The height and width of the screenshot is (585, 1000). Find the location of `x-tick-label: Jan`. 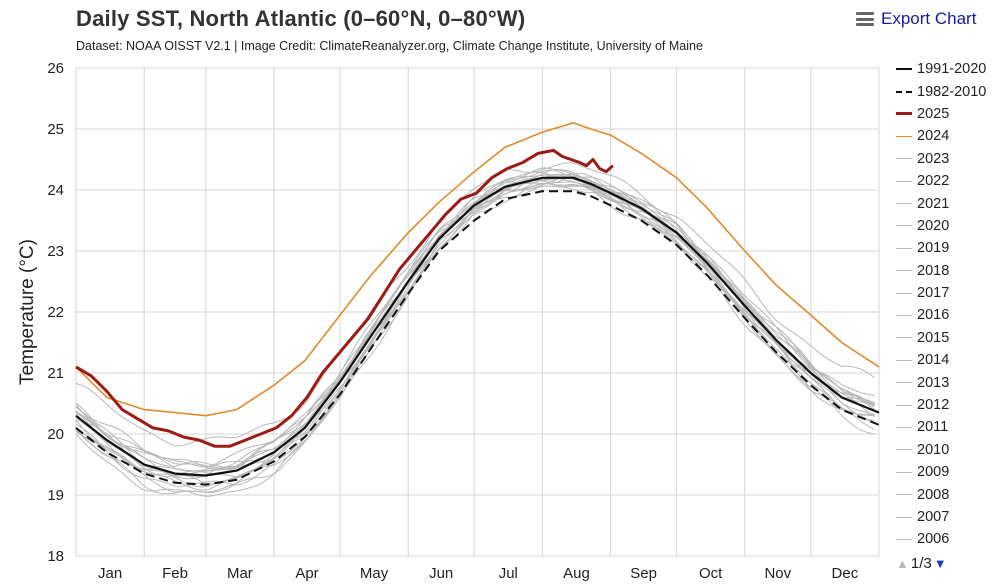

x-tick-label: Jan is located at coordinates (110, 573).